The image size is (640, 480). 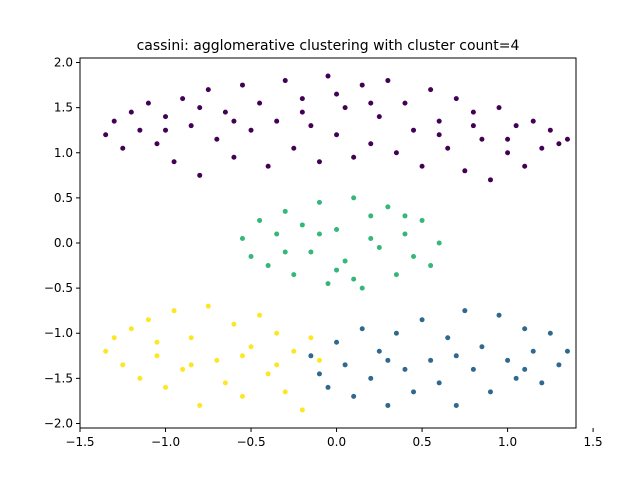 I want to click on x-tick-label: 1.5, so click(x=593, y=442).